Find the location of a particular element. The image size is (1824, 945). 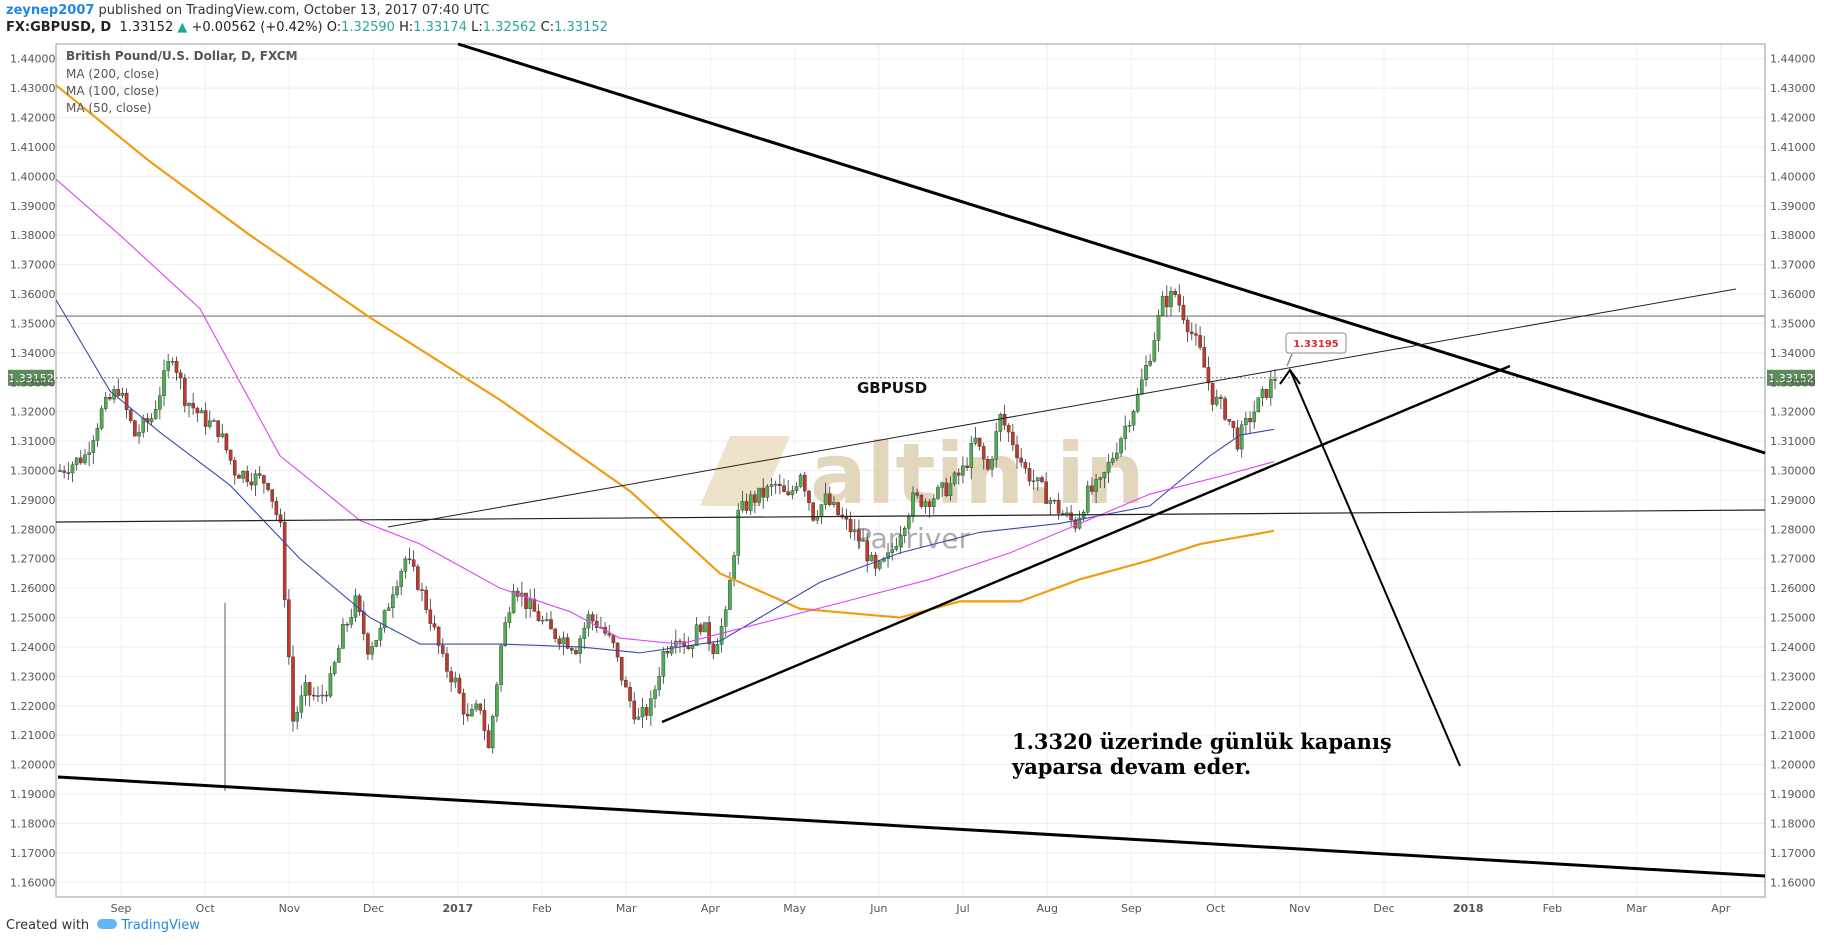

y-tick-left: 1.33000 is located at coordinates (33, 382).